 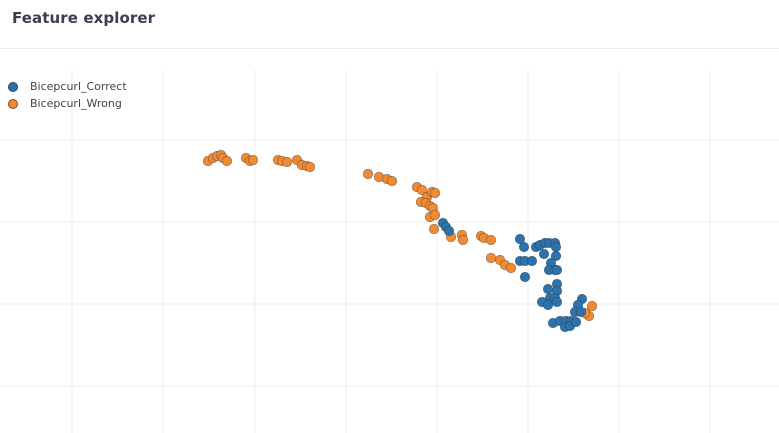 I want to click on legend-item-wrong: Bicepcurl_Wrong, so click(x=67, y=103).